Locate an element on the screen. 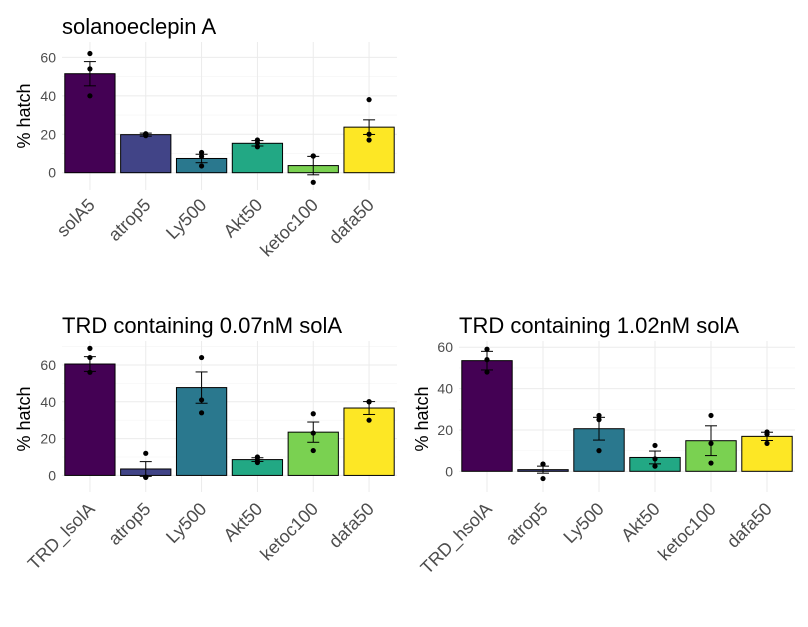 Image resolution: width=808 pixels, height=627 pixels. chart-title: solanoeclepin A is located at coordinates (139, 26).